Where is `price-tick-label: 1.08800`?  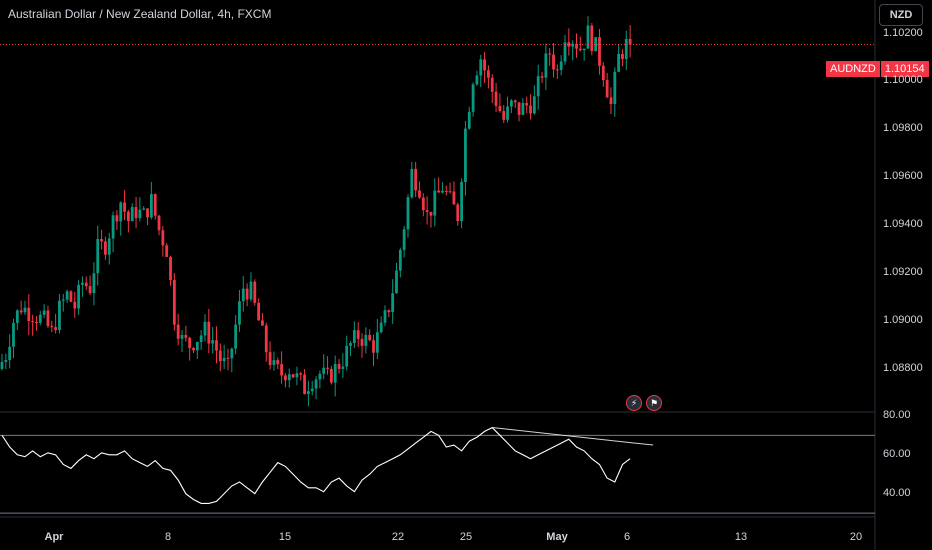 price-tick-label: 1.08800 is located at coordinates (903, 367).